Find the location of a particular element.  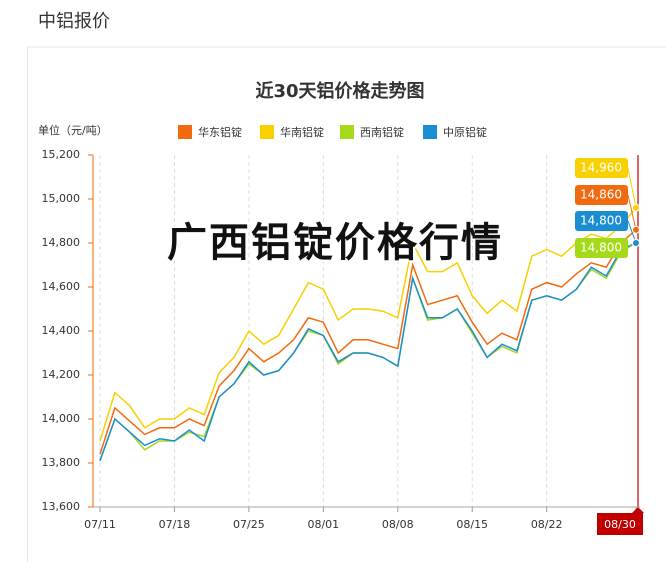

y-tick-label: 14,000 is located at coordinates (61, 418).